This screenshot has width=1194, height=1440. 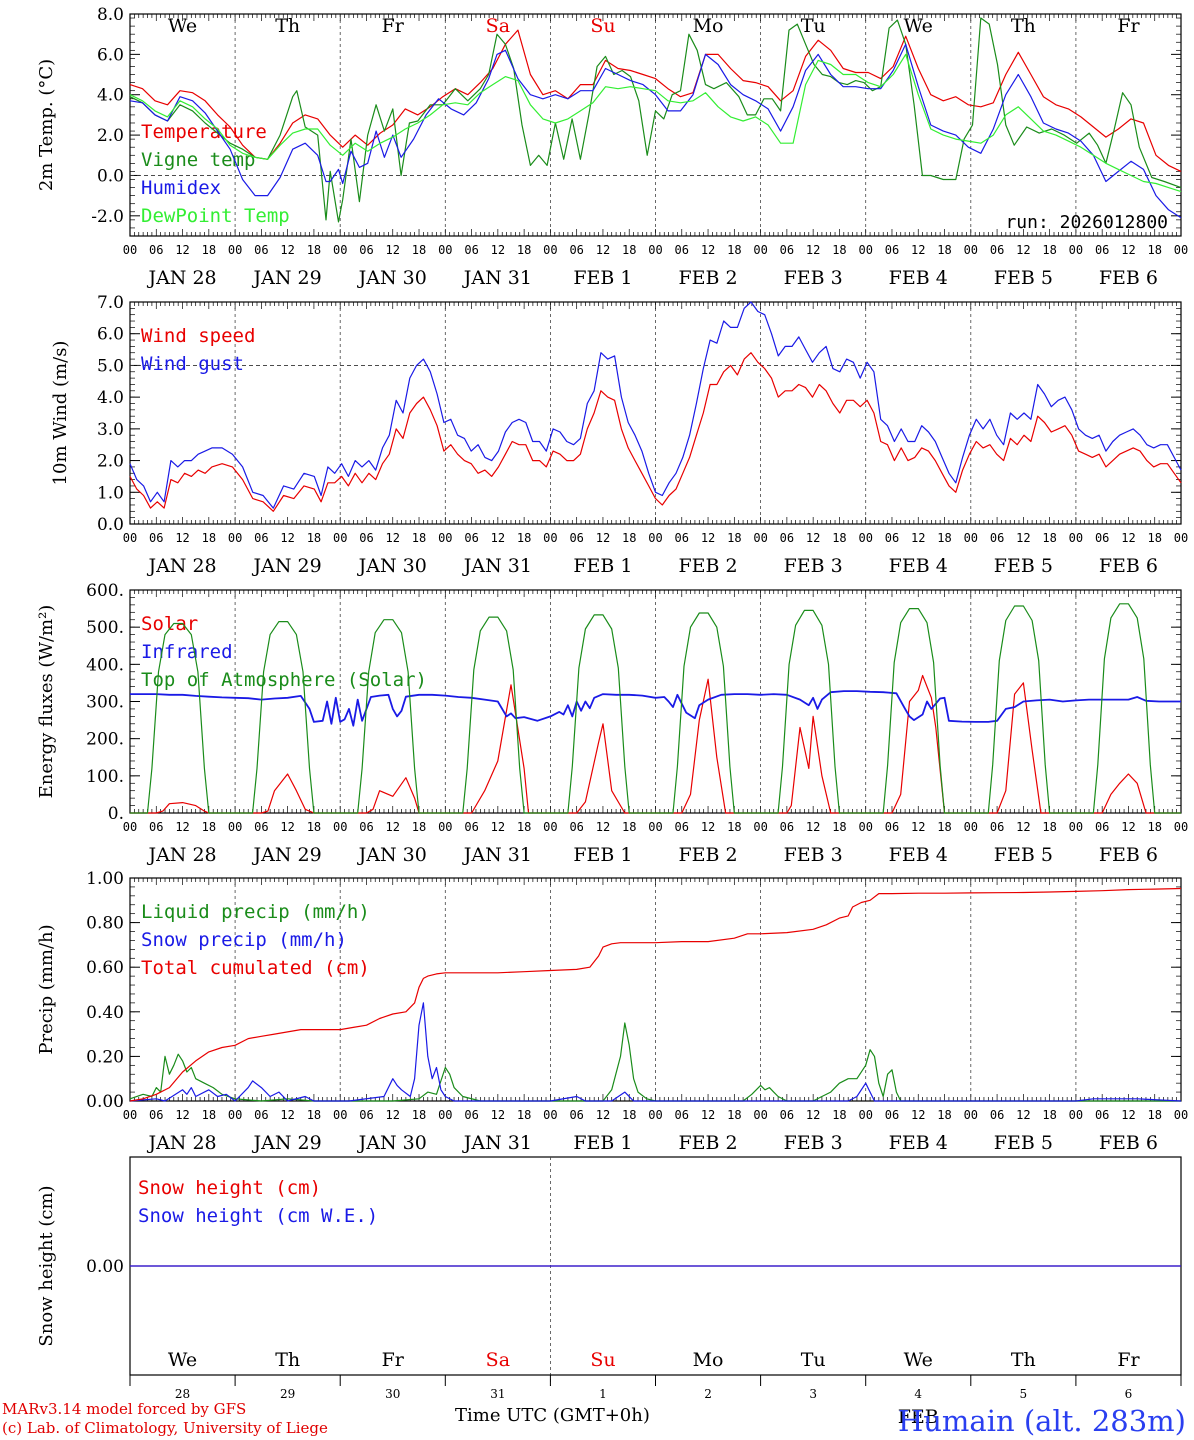 I want to click on y-axis-label: Precip (mm/h), so click(x=46, y=989).